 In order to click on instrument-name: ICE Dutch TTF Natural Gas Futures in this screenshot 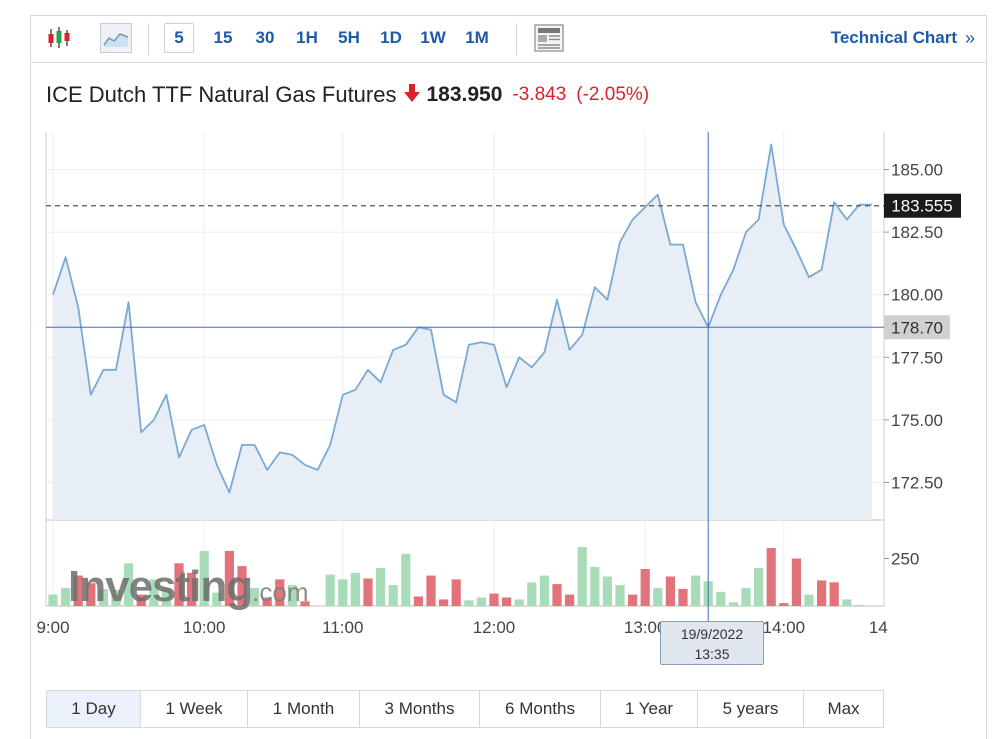, I will do `click(221, 94)`.